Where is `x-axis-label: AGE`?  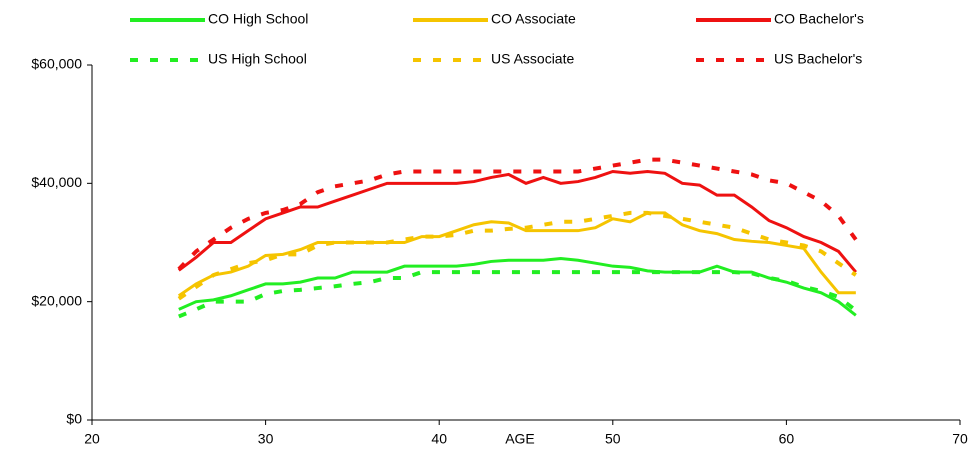
x-axis-label: AGE is located at coordinates (520, 439).